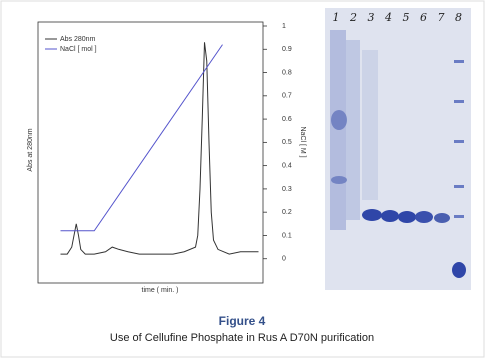  I want to click on lane-label: 4, so click(388, 17).